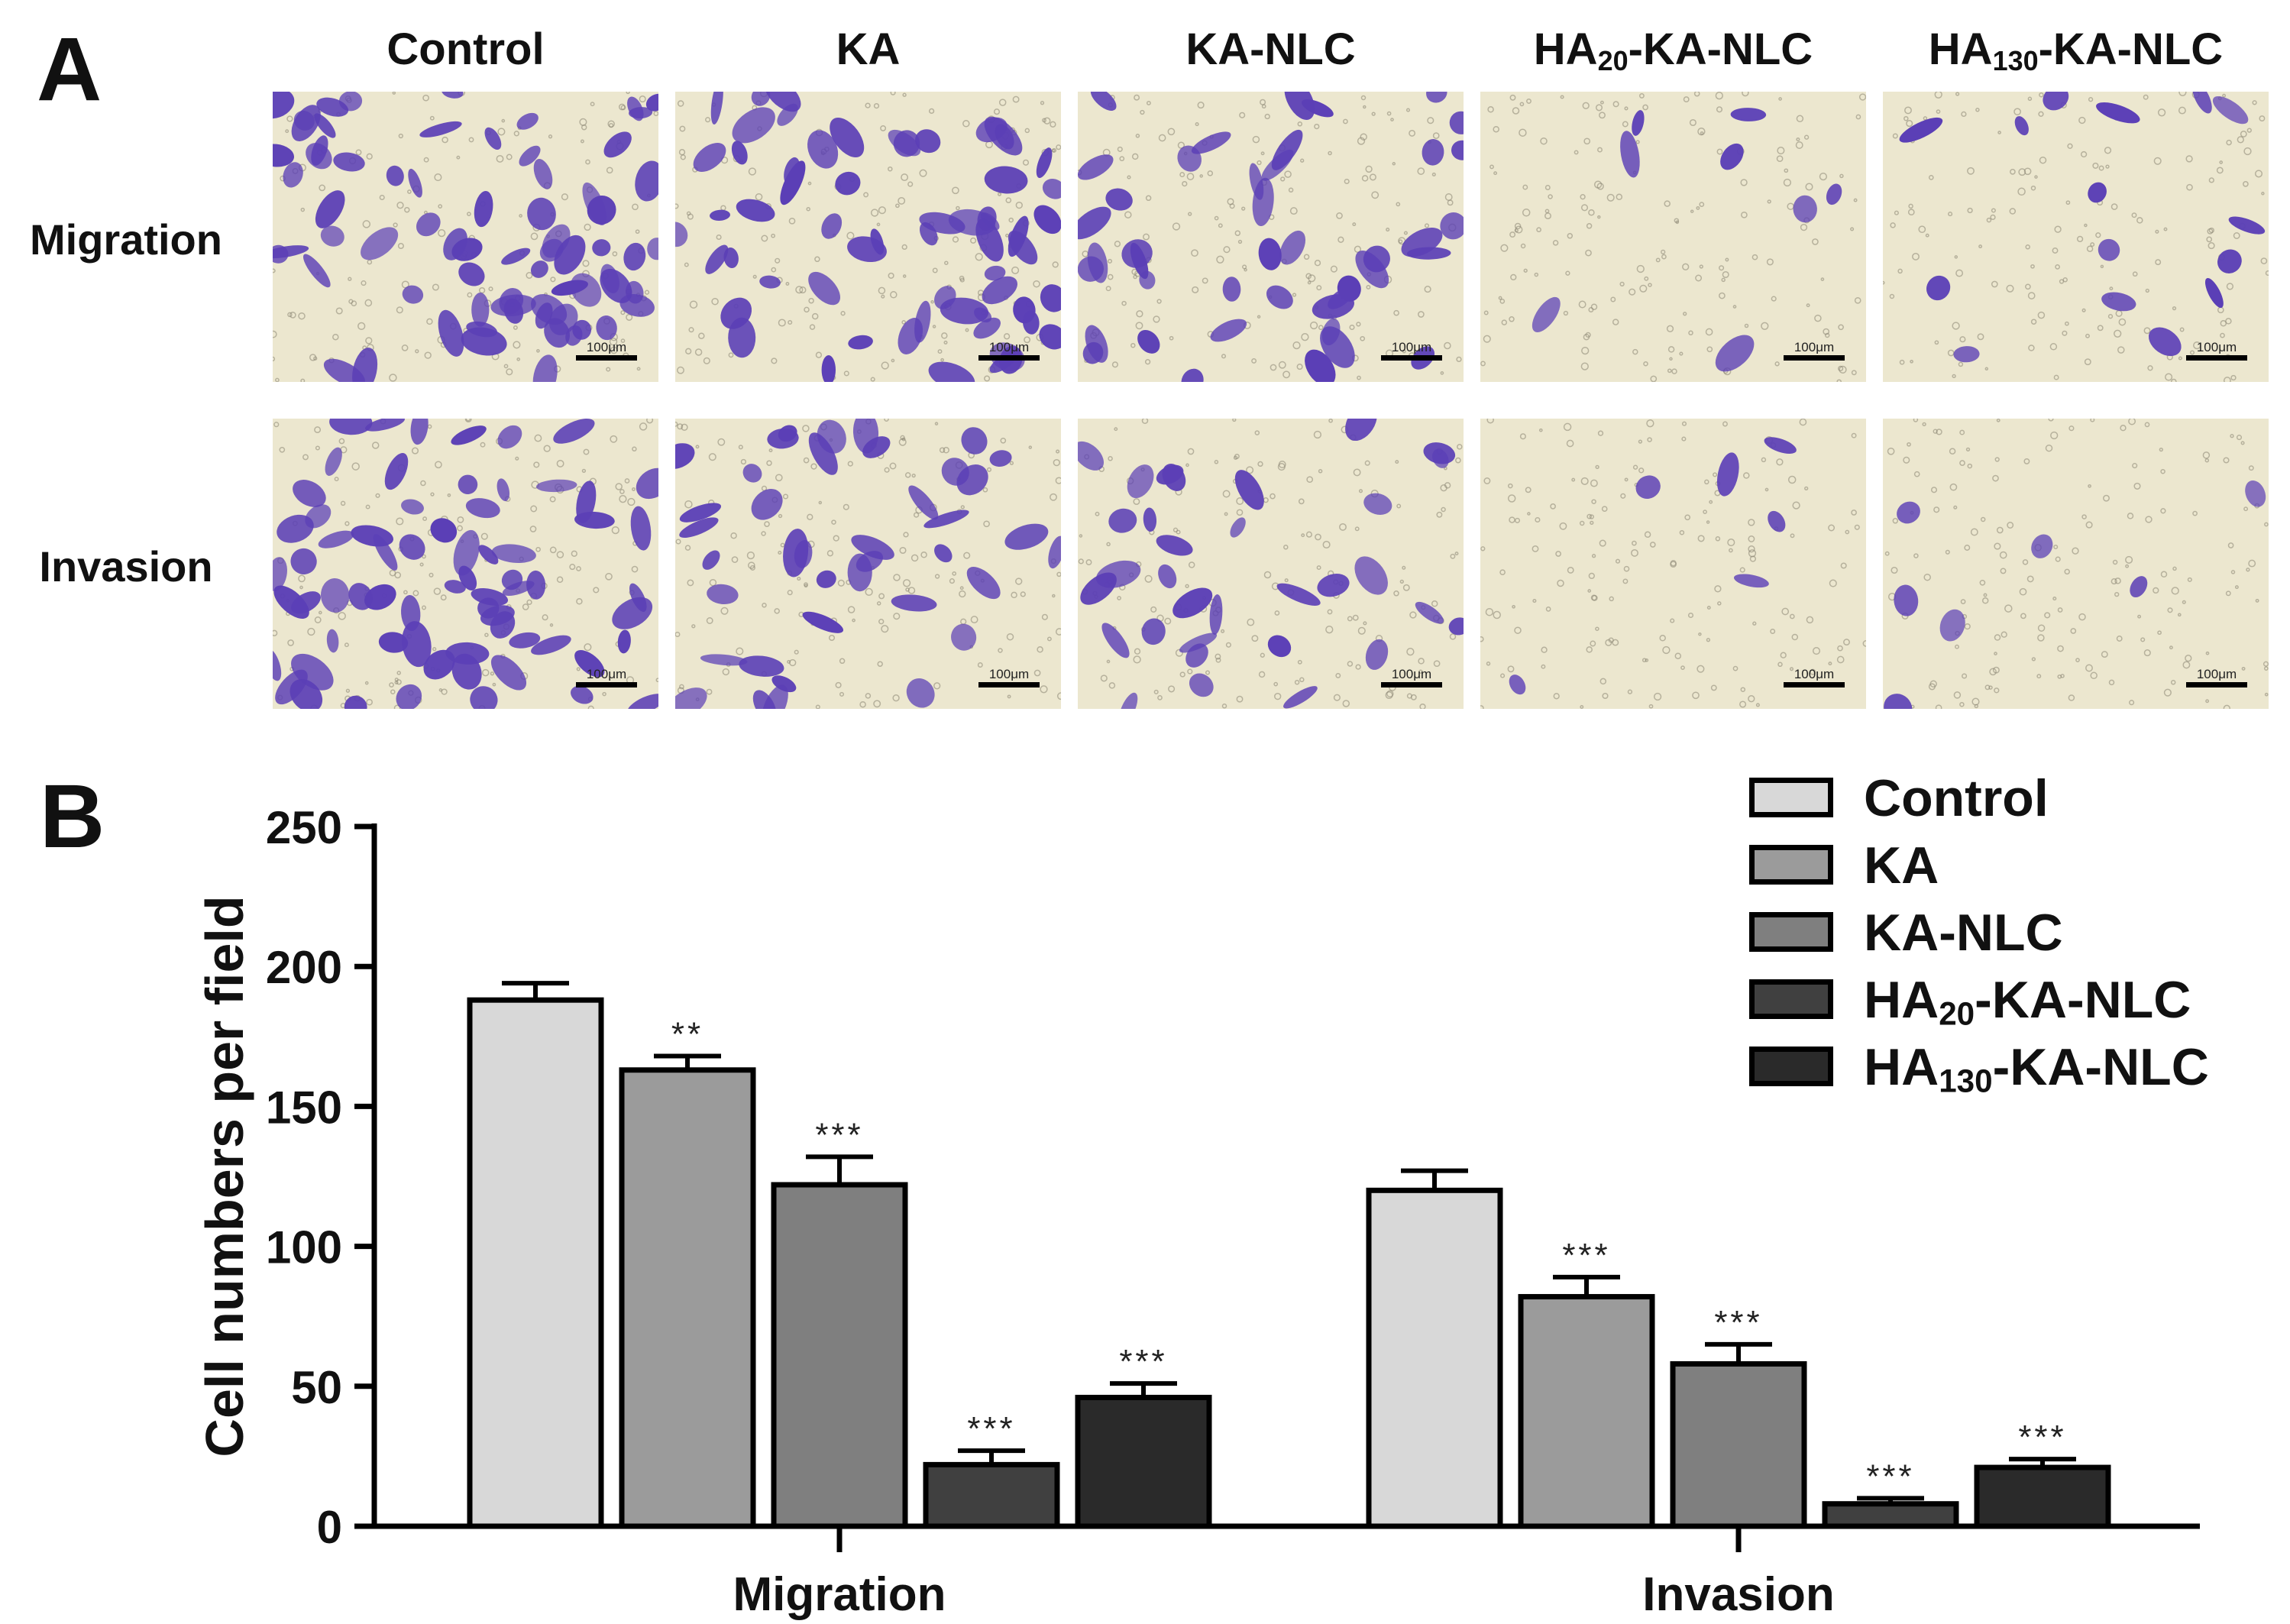 Image resolution: width=2290 pixels, height=1624 pixels. Describe the element at coordinates (868, 564) in the screenshot. I see `micrograph-invasion-ka: 100μm` at that location.